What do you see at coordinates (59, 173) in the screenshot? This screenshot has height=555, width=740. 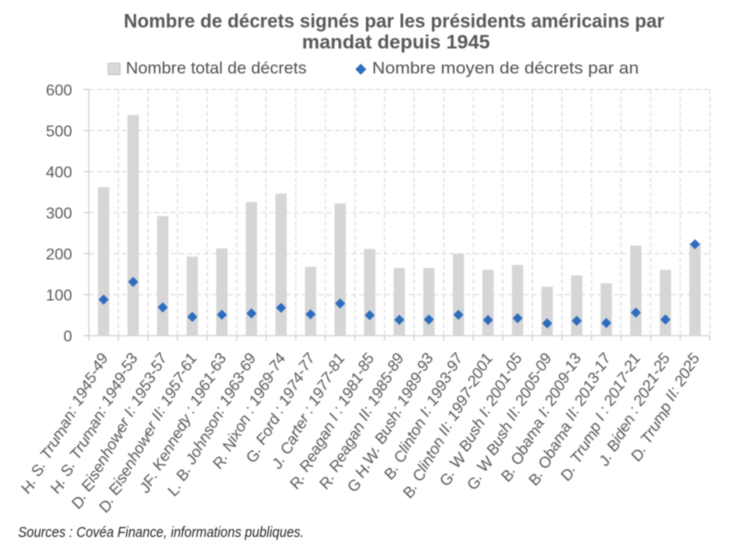 I see `svg-text: 400` at bounding box center [59, 173].